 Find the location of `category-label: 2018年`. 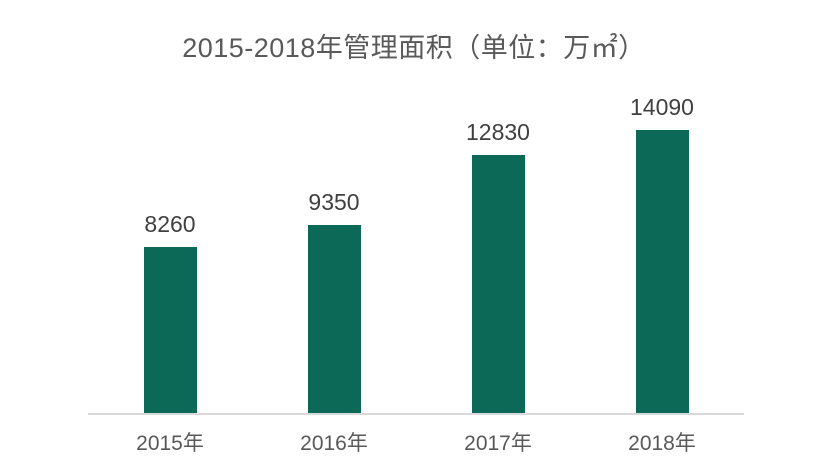

category-label: 2018年 is located at coordinates (662, 443).